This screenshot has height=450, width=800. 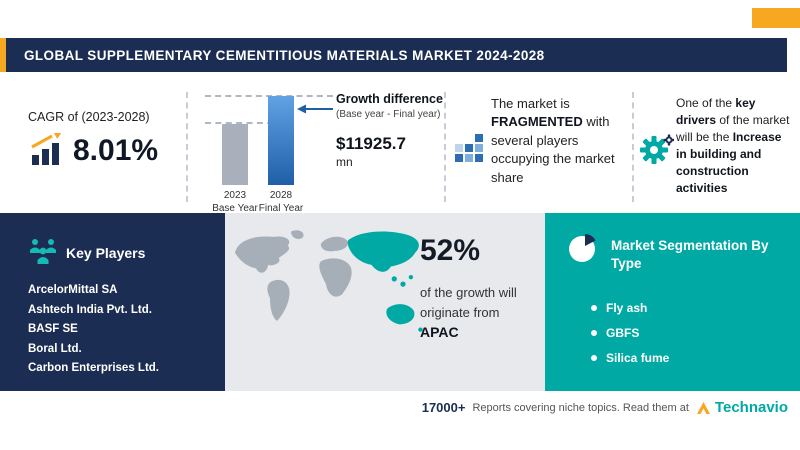 I want to click on growth-difference-value: $11925.7, so click(x=371, y=143).